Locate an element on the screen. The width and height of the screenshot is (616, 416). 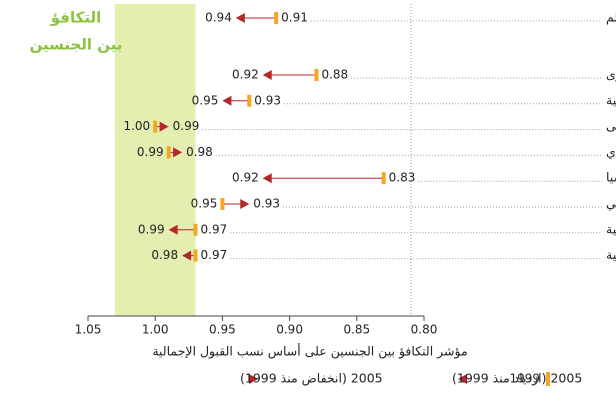
legend-label: 1999 is located at coordinates (524, 379).